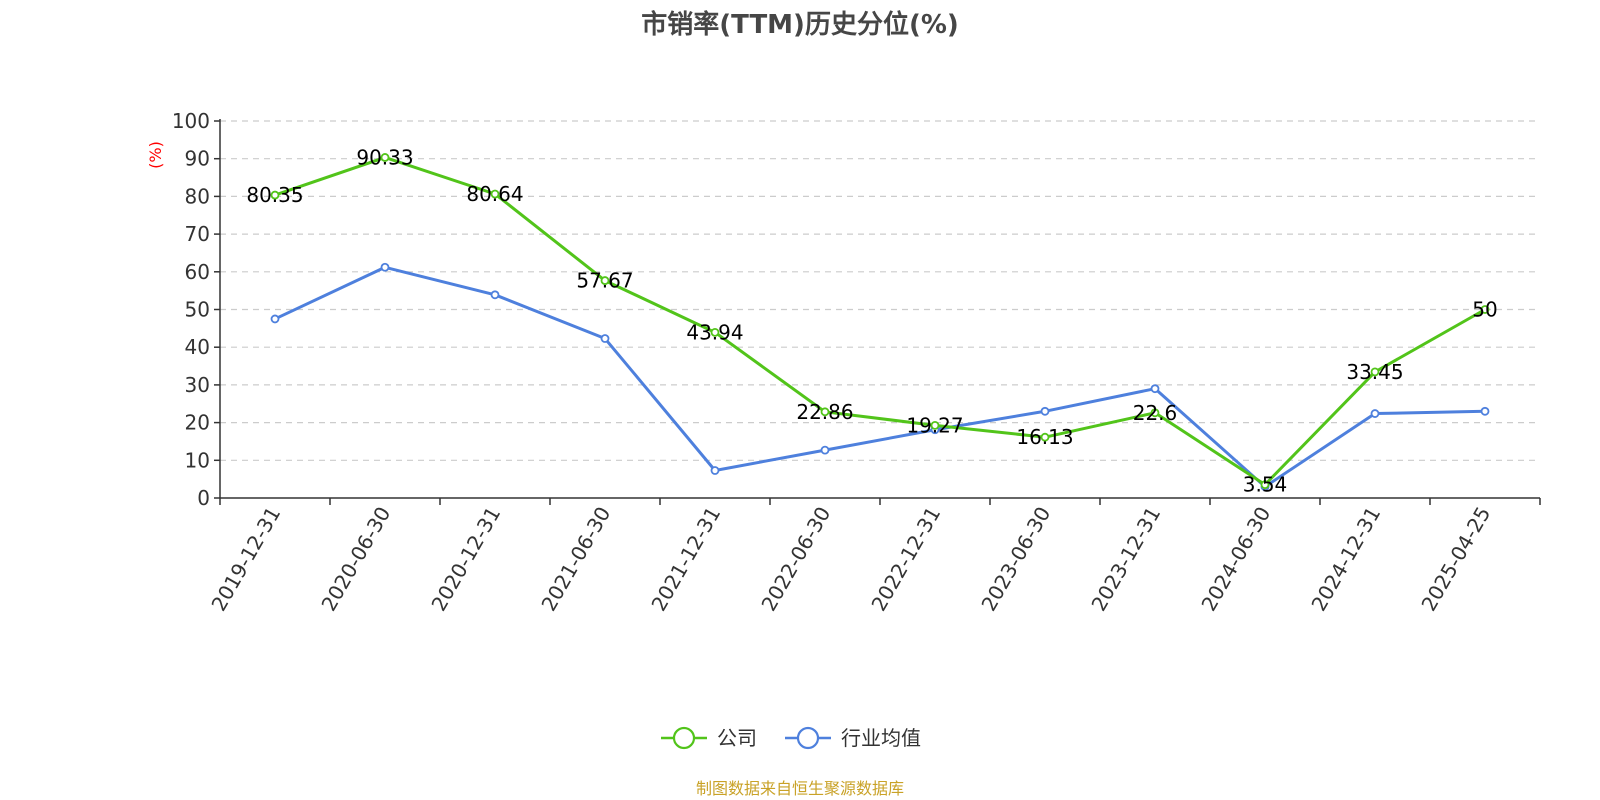 The width and height of the screenshot is (1600, 800). I want to click on x-tick-label: 2025-04-25, so click(1455, 559).